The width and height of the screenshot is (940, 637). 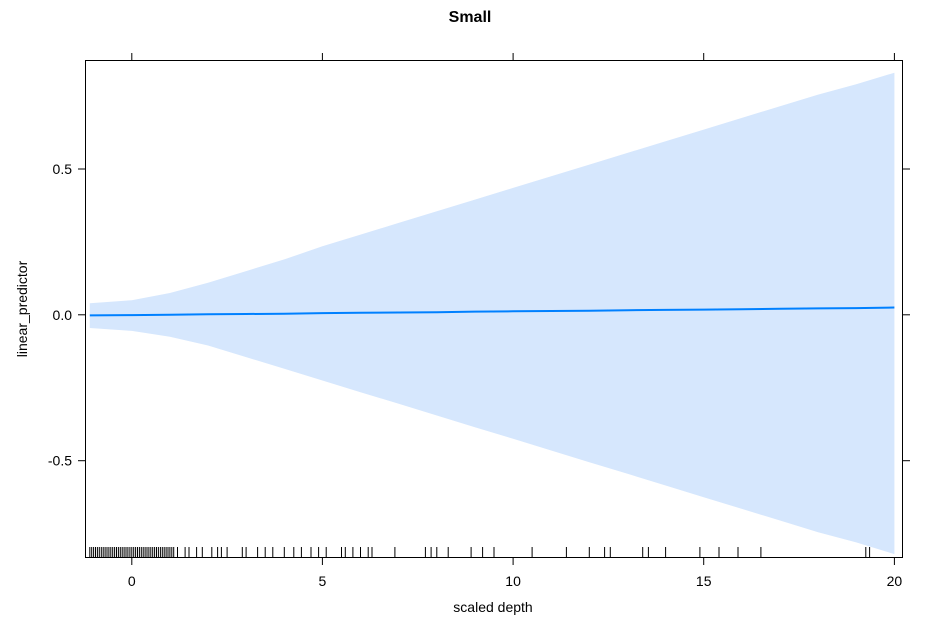 What do you see at coordinates (132, 581) in the screenshot?
I see `x-tick-label: 0` at bounding box center [132, 581].